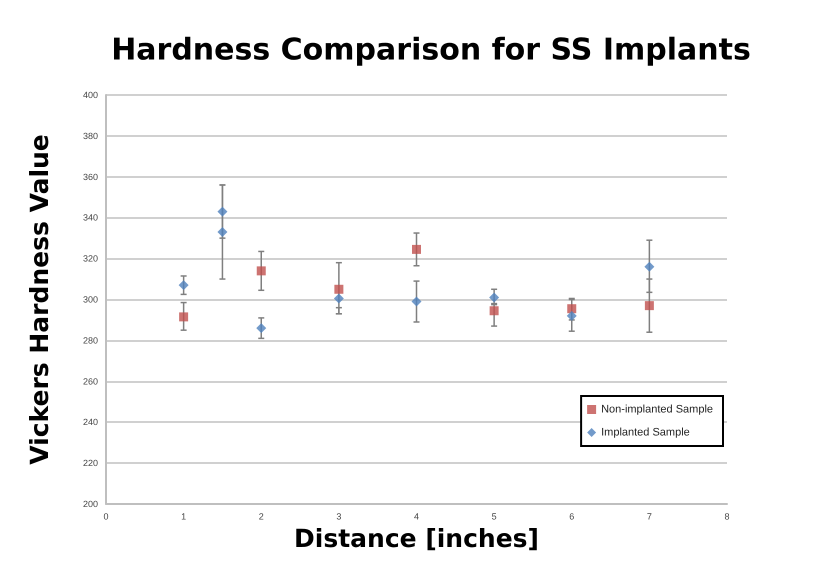 This screenshot has width=819, height=564. What do you see at coordinates (727, 517) in the screenshot?
I see `x-tick-label: 8` at bounding box center [727, 517].